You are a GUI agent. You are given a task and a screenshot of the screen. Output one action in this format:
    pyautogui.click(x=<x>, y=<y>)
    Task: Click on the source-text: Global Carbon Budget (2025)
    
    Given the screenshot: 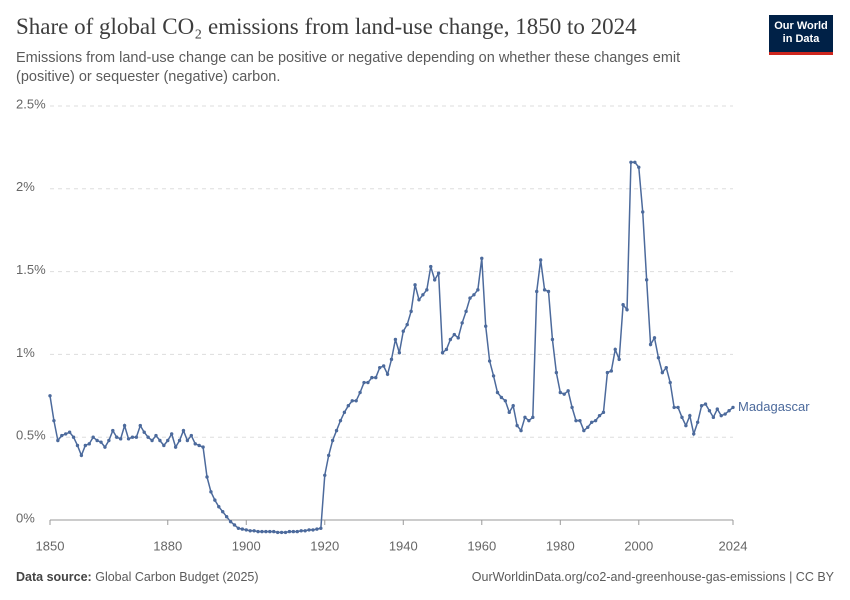 What is the action you would take?
    pyautogui.click(x=177, y=577)
    